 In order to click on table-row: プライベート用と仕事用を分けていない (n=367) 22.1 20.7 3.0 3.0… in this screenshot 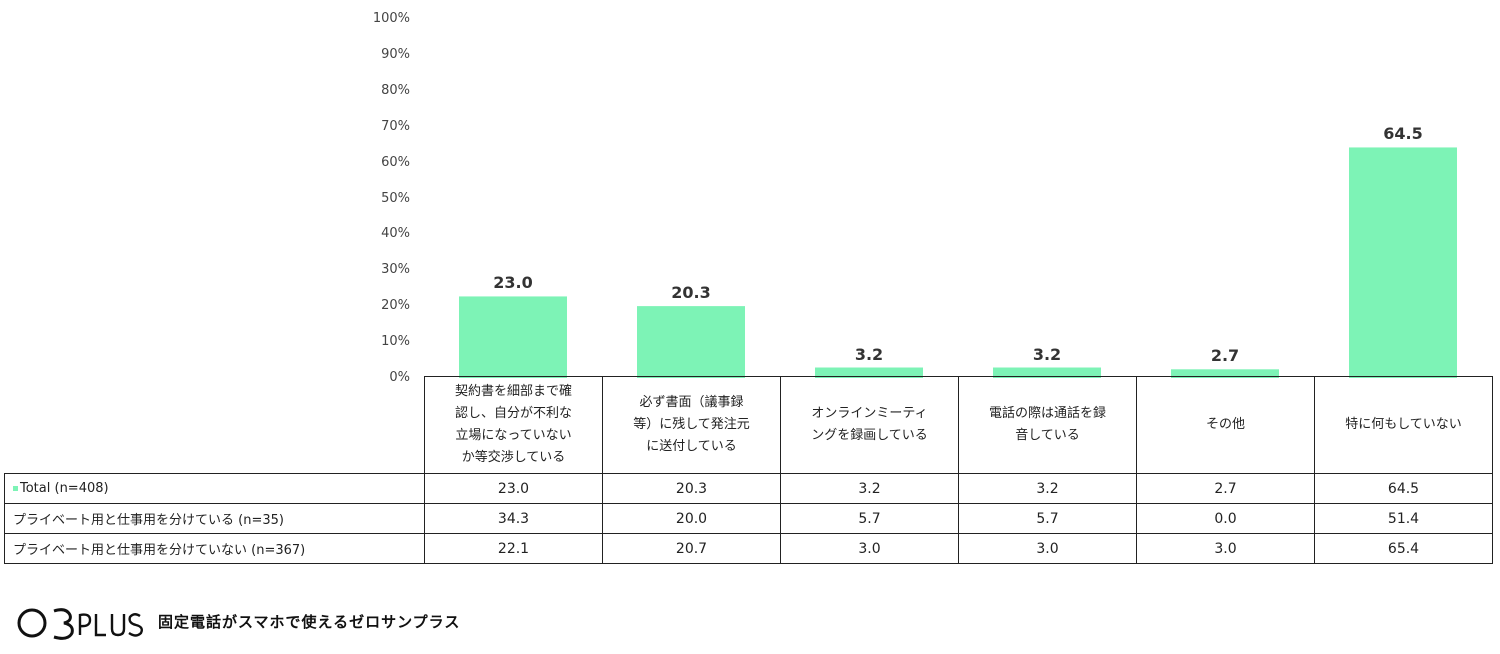, I will do `click(748, 548)`.